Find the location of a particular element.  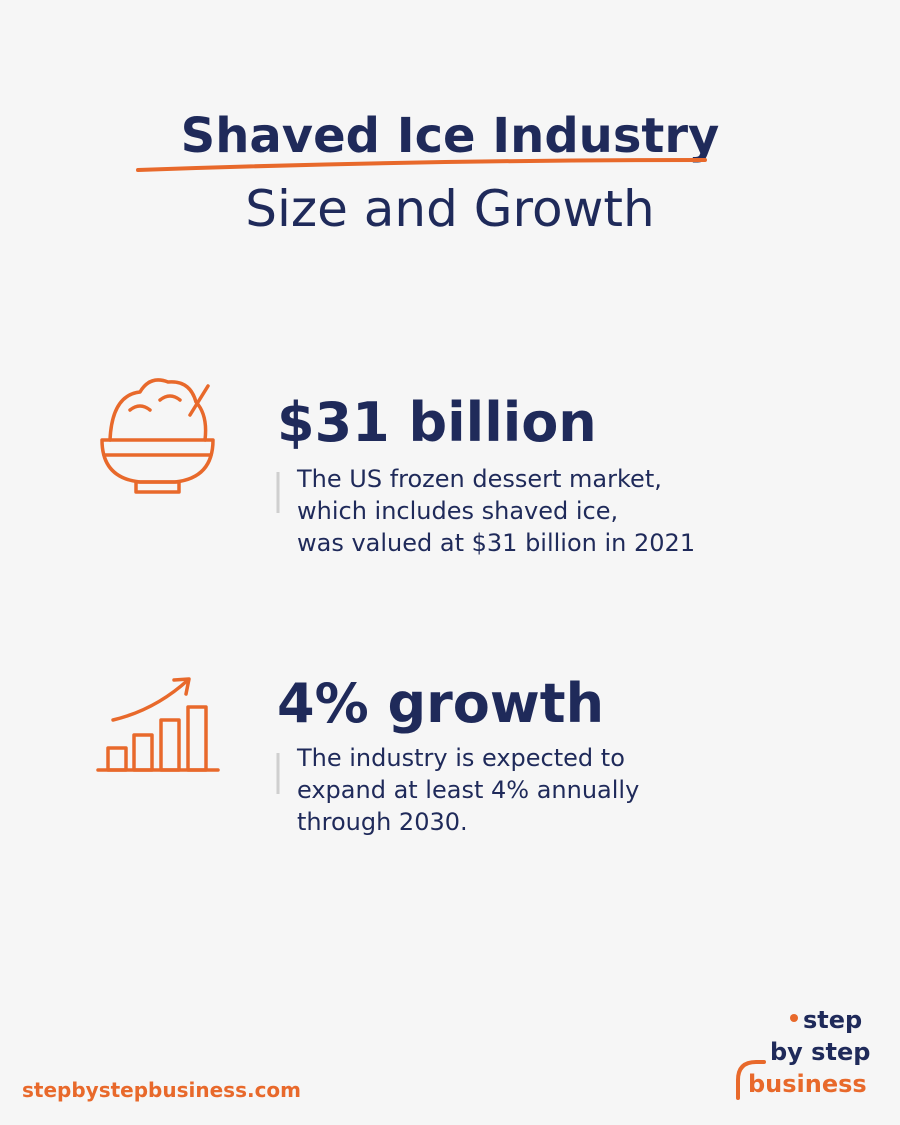

growth-icon is located at coordinates (158, 724).